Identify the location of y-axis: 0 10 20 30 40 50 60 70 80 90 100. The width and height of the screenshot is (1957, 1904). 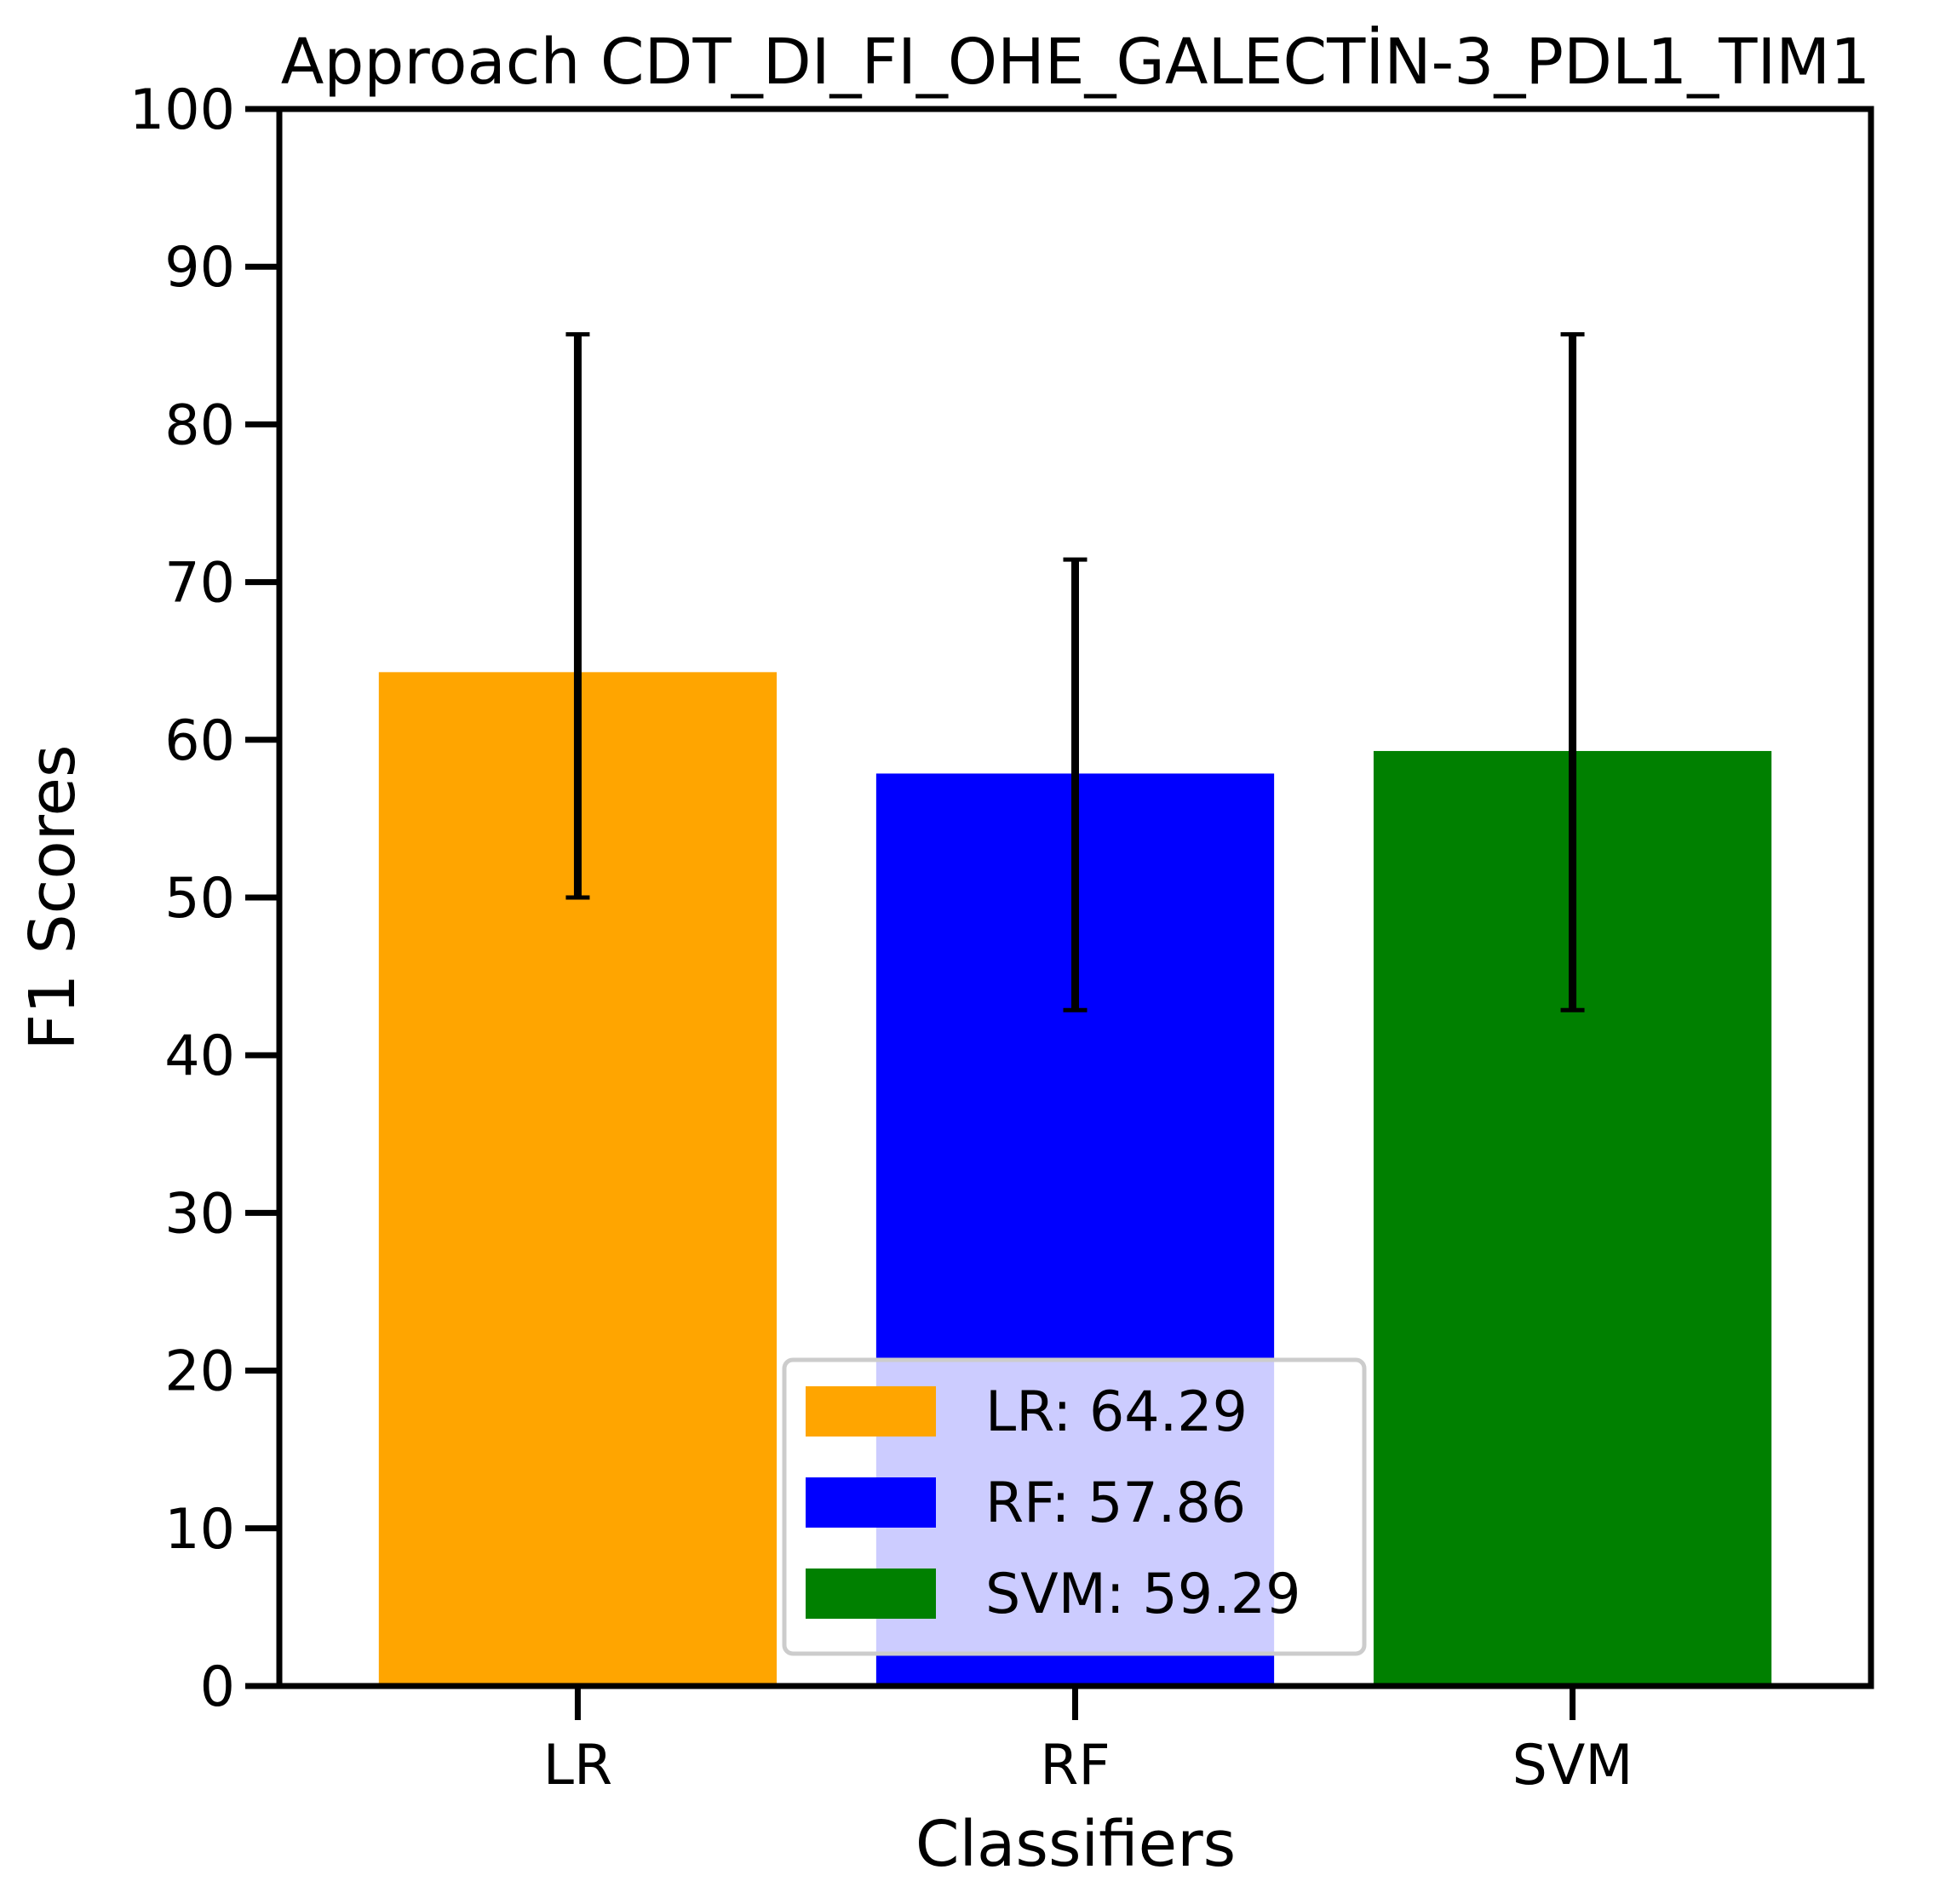
(204, 898).